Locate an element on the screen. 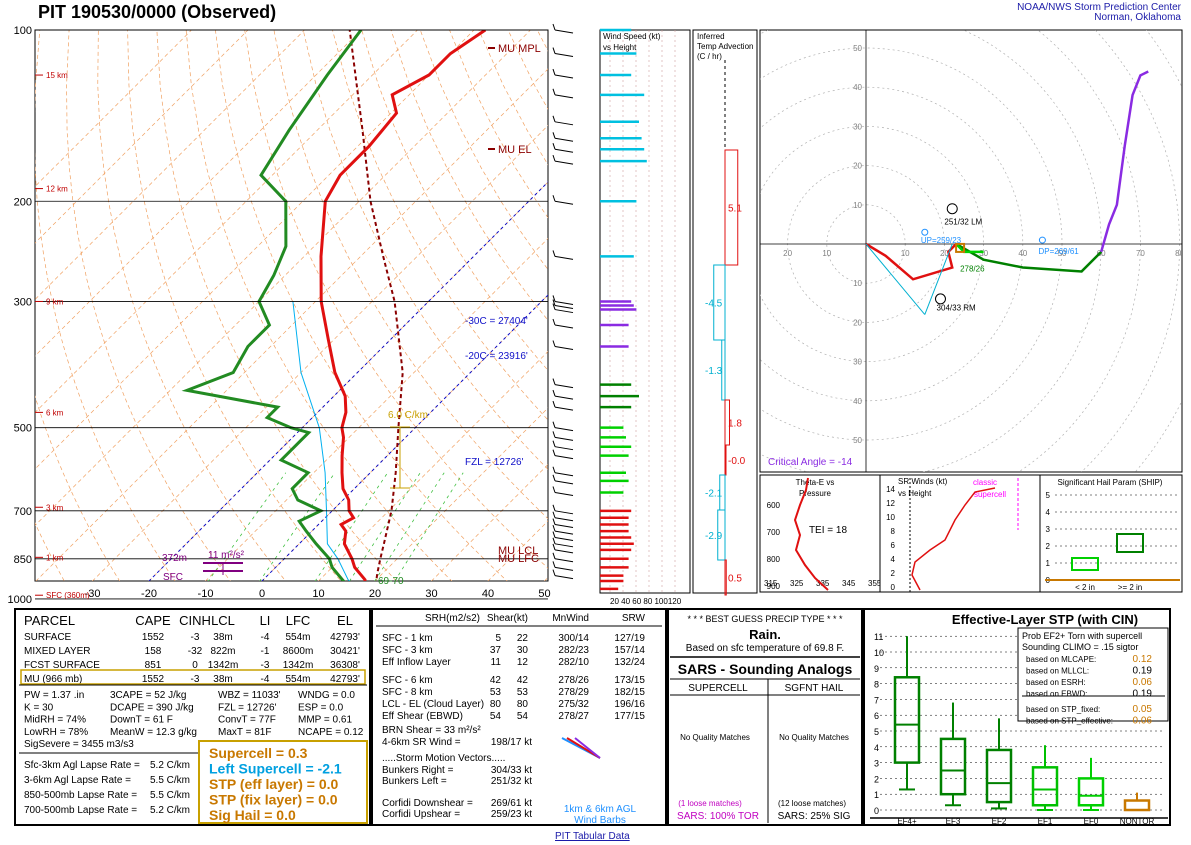 The image size is (1191, 845). thetae-x-tick: 325 is located at coordinates (797, 583).